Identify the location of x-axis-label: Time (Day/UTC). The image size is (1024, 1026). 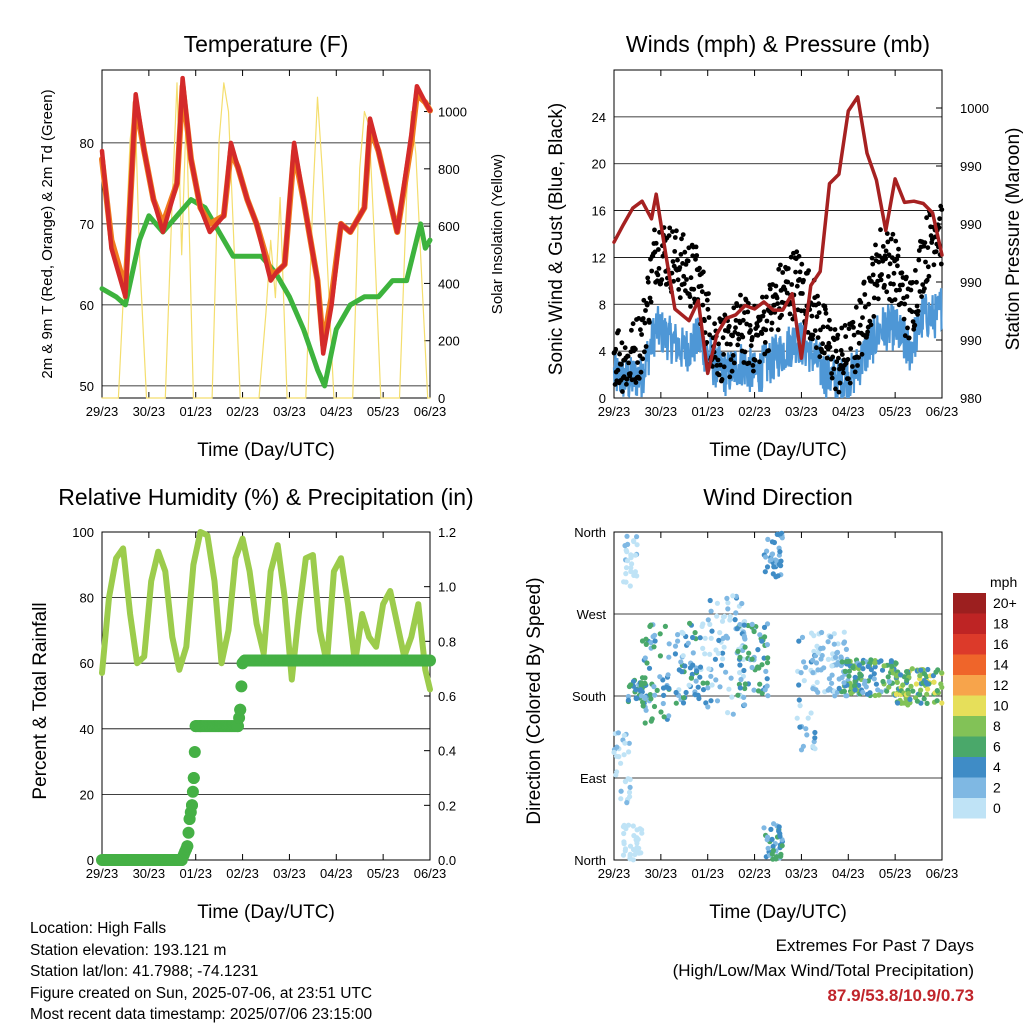
(778, 912).